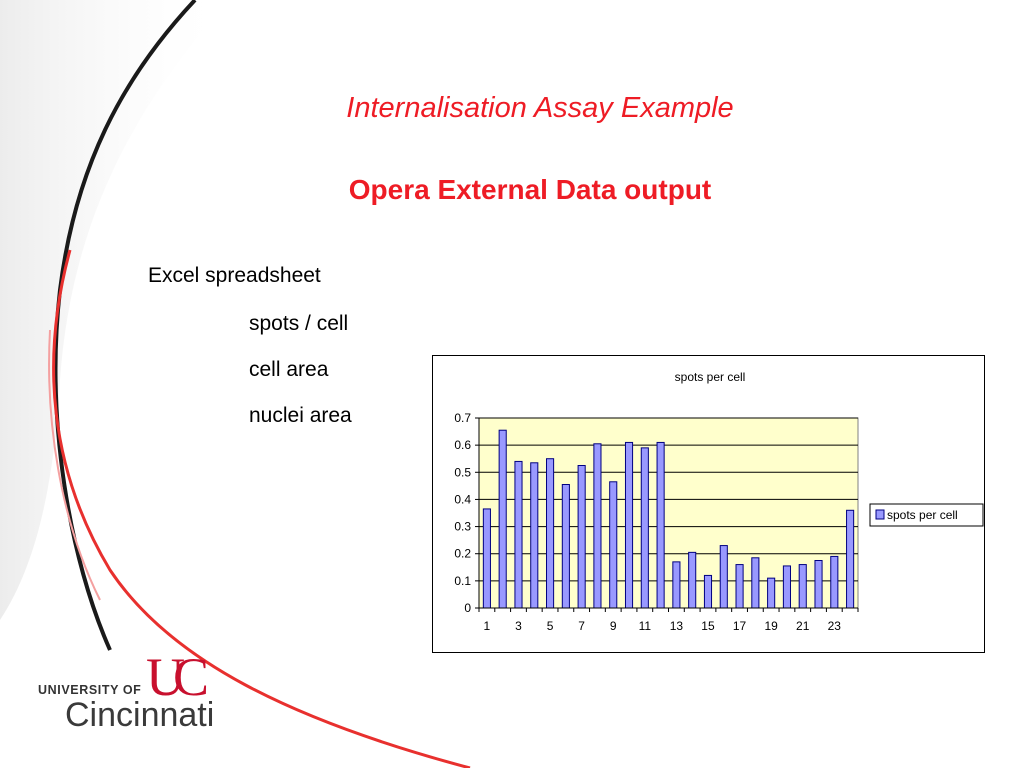 The image size is (1024, 768). I want to click on x-tick-label: 13, so click(677, 626).